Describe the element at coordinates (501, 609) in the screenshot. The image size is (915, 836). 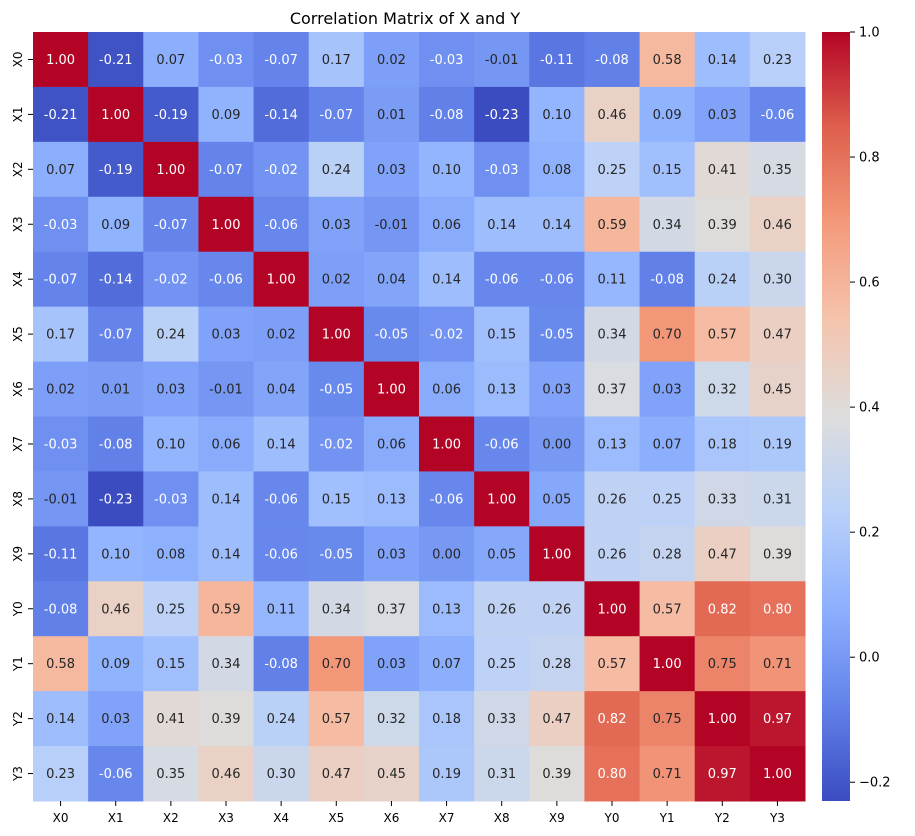
I see `cell-value-label: 0.26` at that location.